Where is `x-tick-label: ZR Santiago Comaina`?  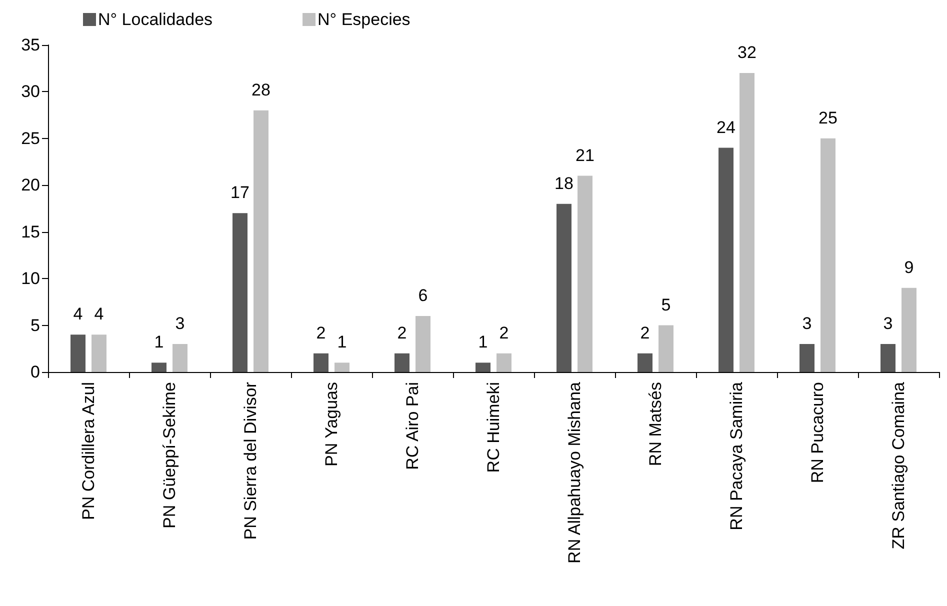
x-tick-label: ZR Santiago Comaina is located at coordinates (898, 465).